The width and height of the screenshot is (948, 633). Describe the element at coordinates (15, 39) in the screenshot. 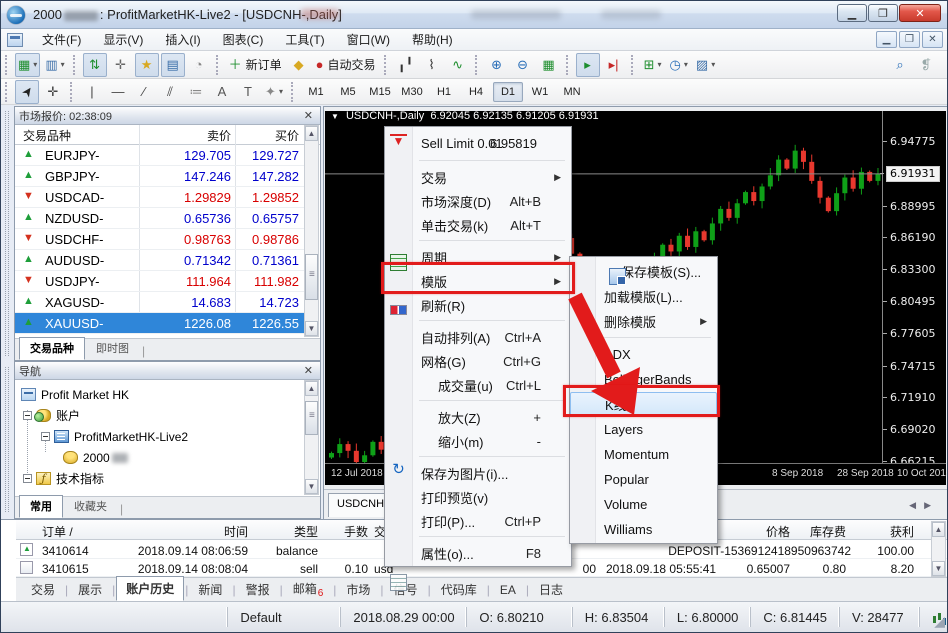

I see `chart-window-icon` at that location.